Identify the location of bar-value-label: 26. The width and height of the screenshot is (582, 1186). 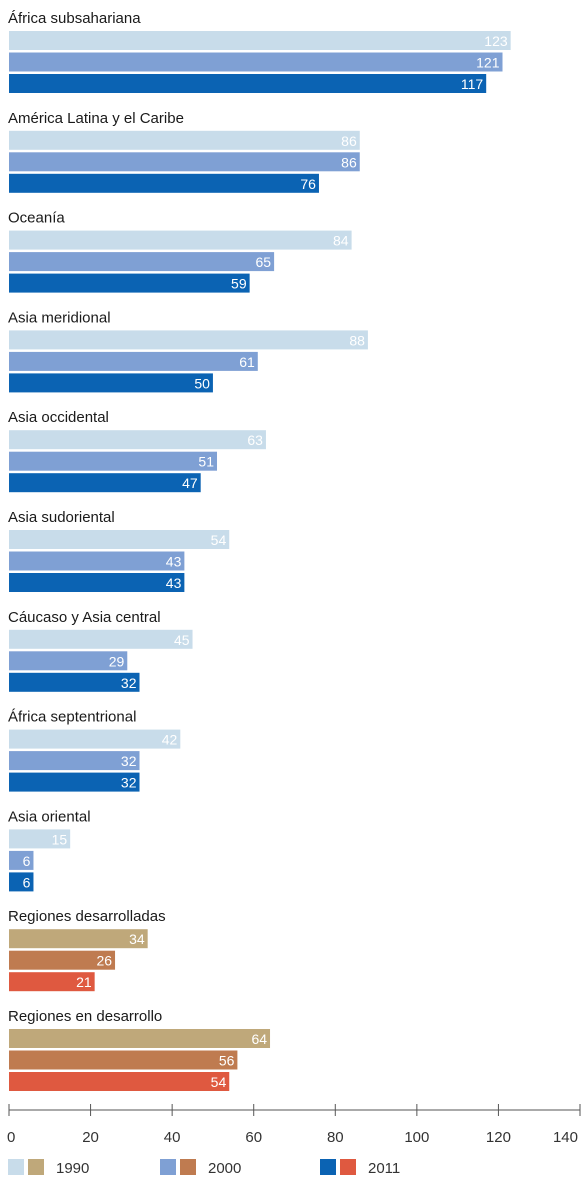
(104, 961).